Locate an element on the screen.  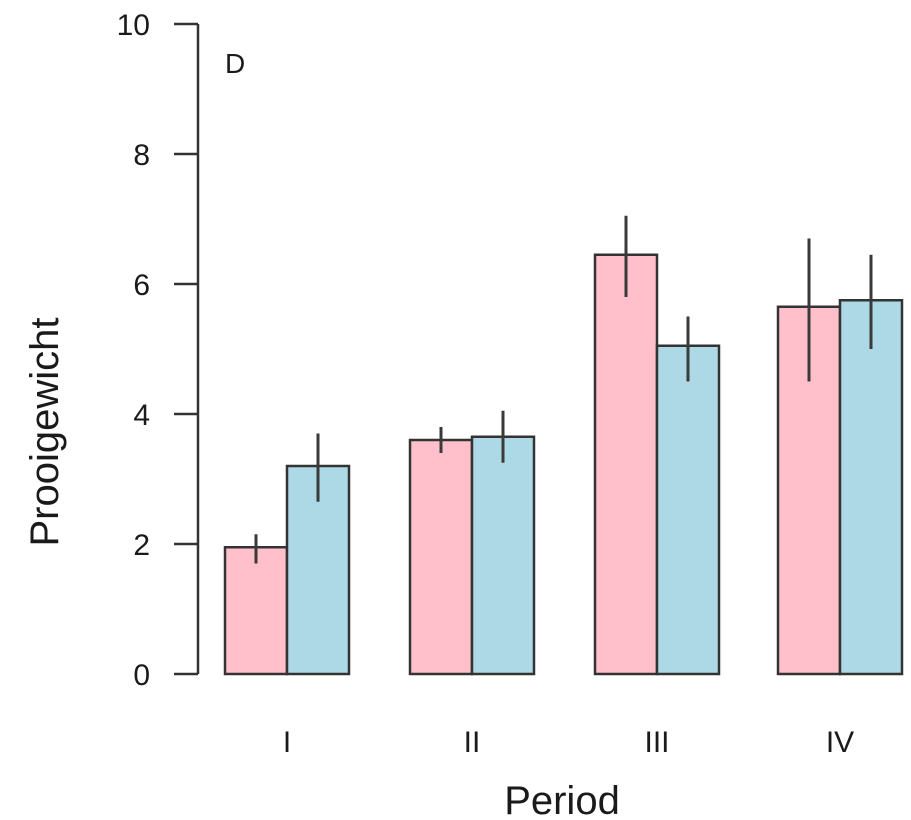
x-tick-label: IV is located at coordinates (840, 742).